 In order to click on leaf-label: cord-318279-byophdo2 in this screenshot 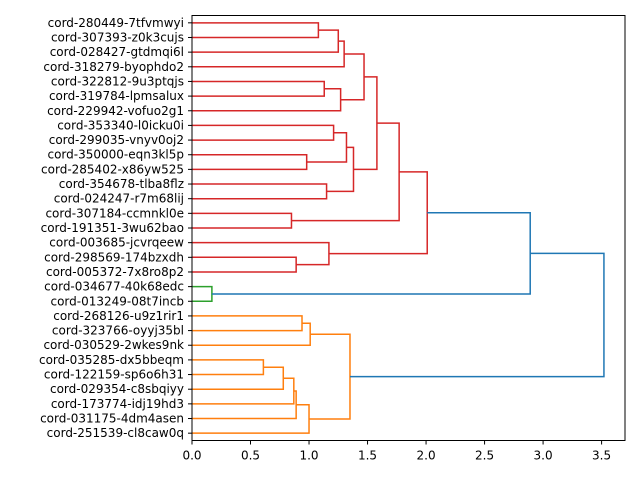, I will do `click(113, 67)`.